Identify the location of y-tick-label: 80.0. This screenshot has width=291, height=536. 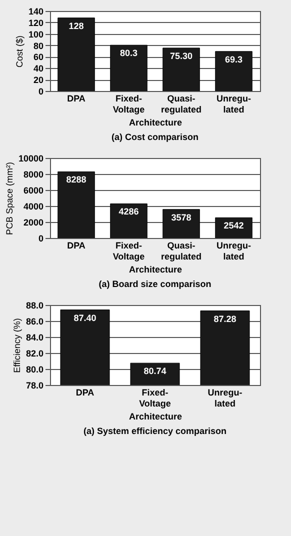
(35, 369).